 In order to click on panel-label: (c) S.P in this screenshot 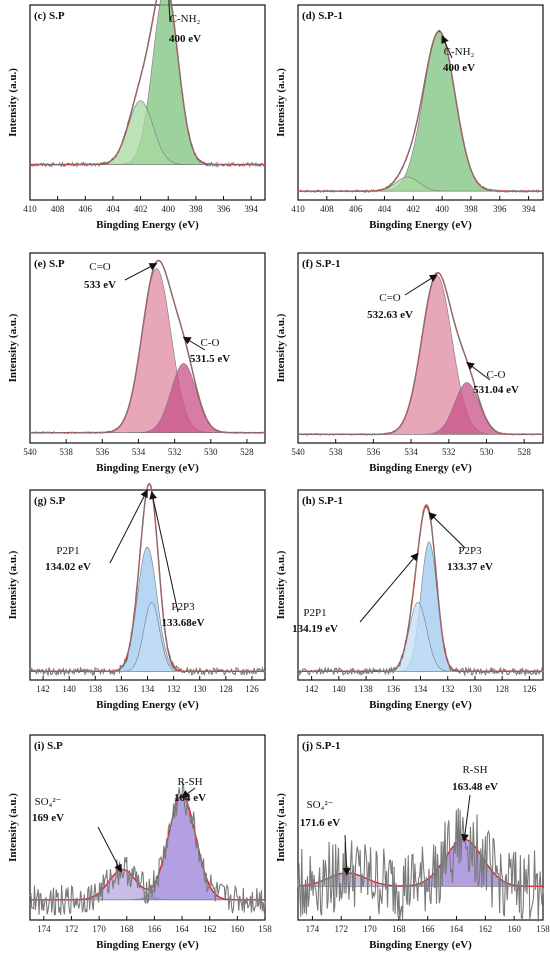, I will do `click(49, 16)`.